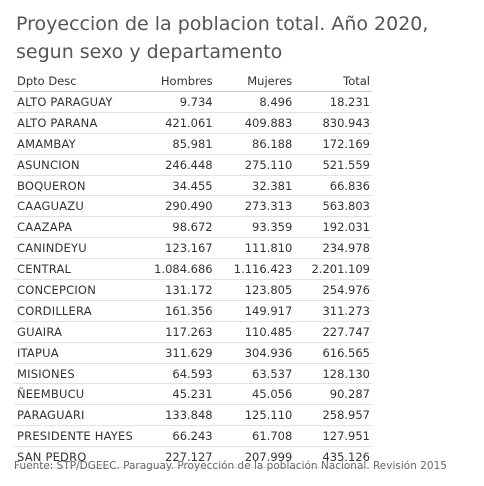 The width and height of the screenshot is (484, 486). I want to click on table-row: PRESIDENTE HAYES 66.243 61.708 127.951, so click(193, 436).